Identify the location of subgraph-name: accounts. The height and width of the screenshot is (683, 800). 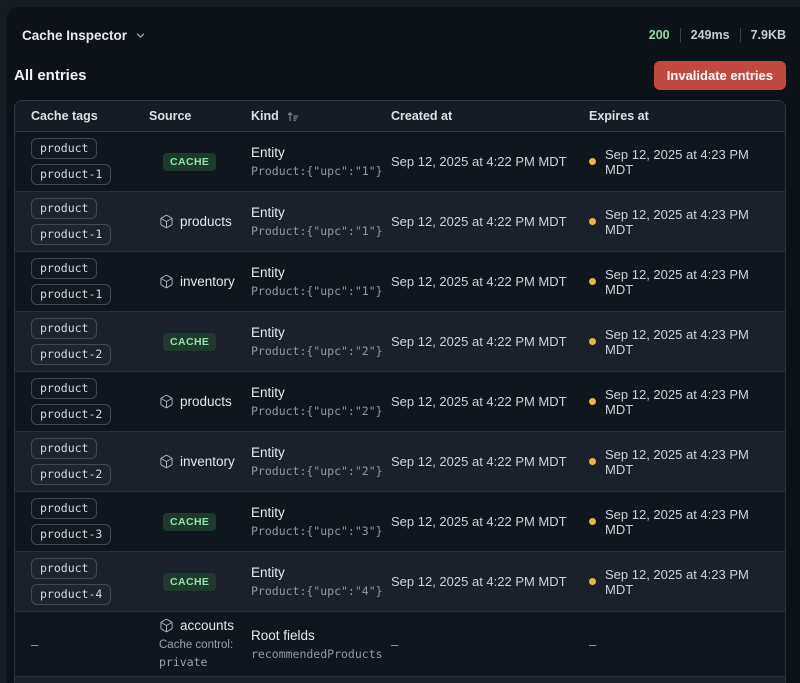
(207, 625).